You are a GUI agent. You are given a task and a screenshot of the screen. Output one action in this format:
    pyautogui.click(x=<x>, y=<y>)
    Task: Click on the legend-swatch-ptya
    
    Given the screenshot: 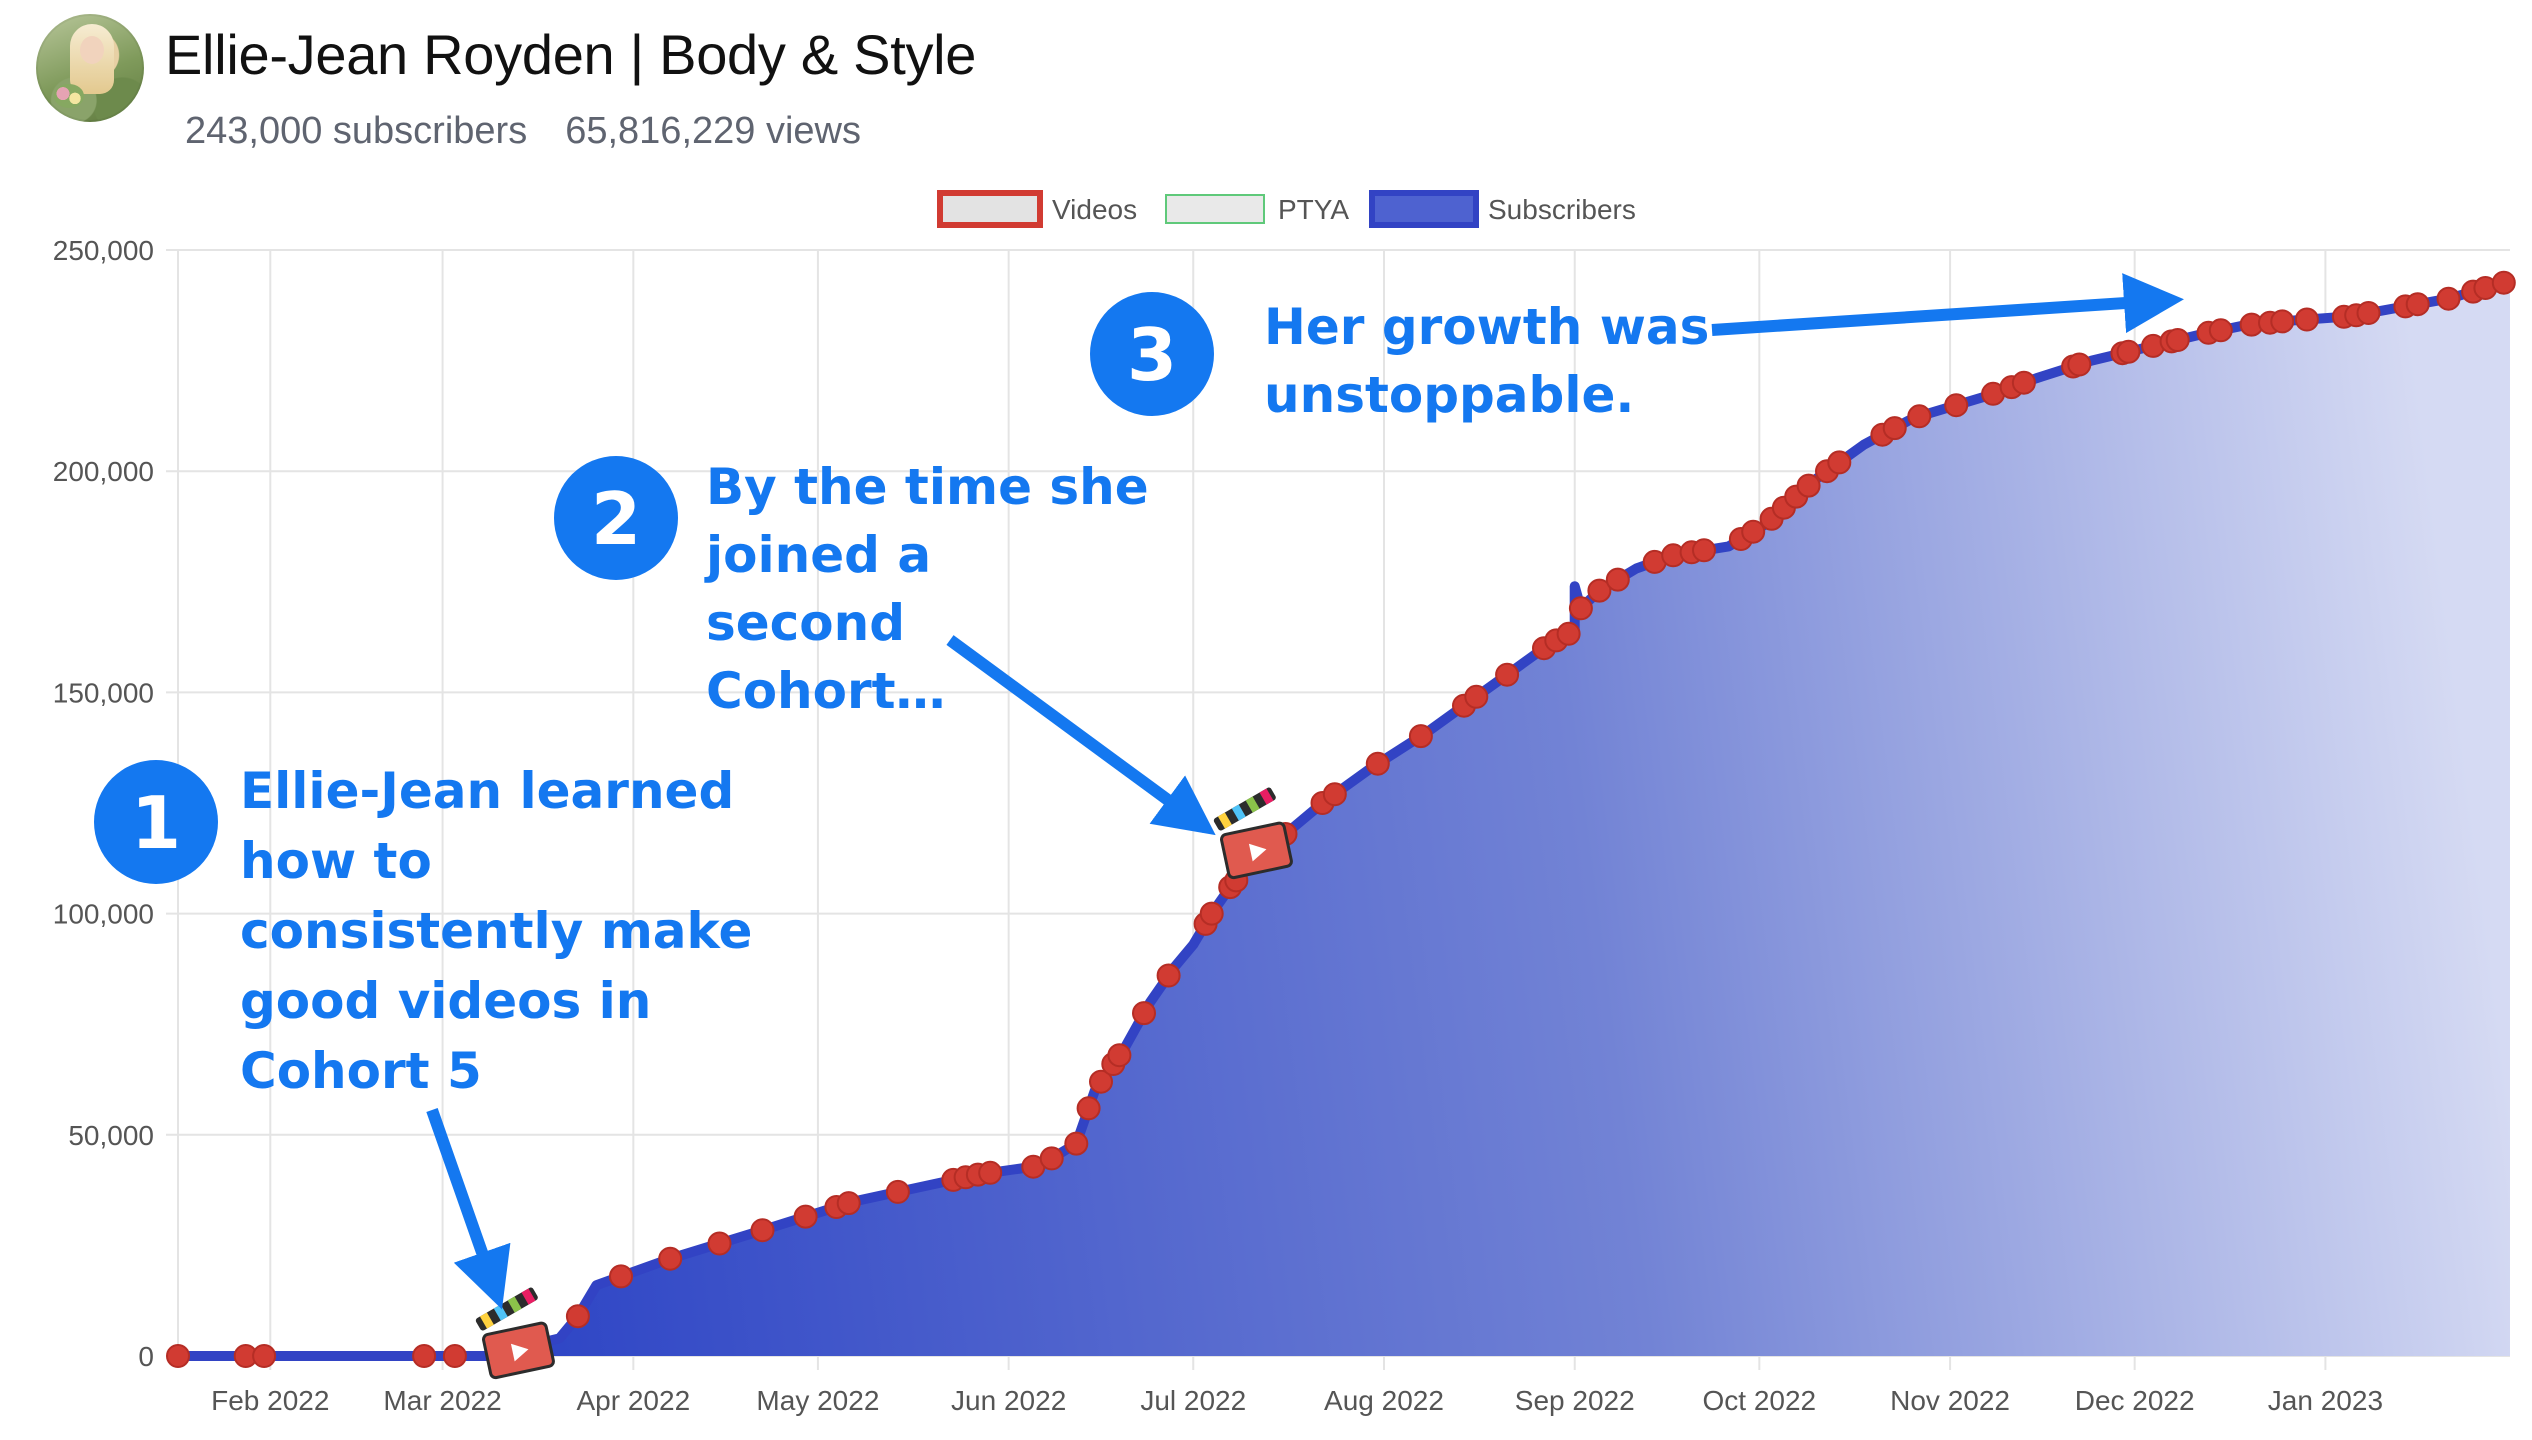 What is the action you would take?
    pyautogui.click(x=1215, y=209)
    